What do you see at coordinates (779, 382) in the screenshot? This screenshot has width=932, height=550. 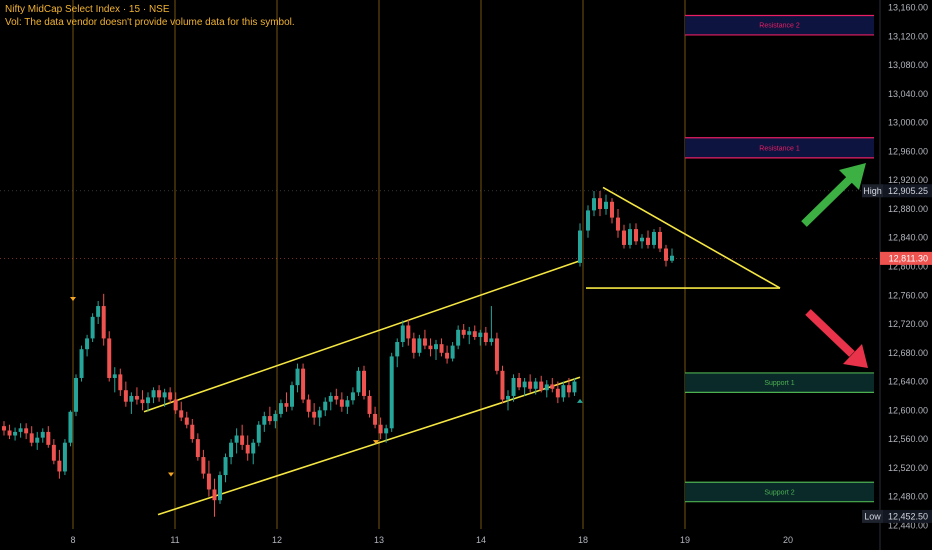 I see `support-1-zone` at bounding box center [779, 382].